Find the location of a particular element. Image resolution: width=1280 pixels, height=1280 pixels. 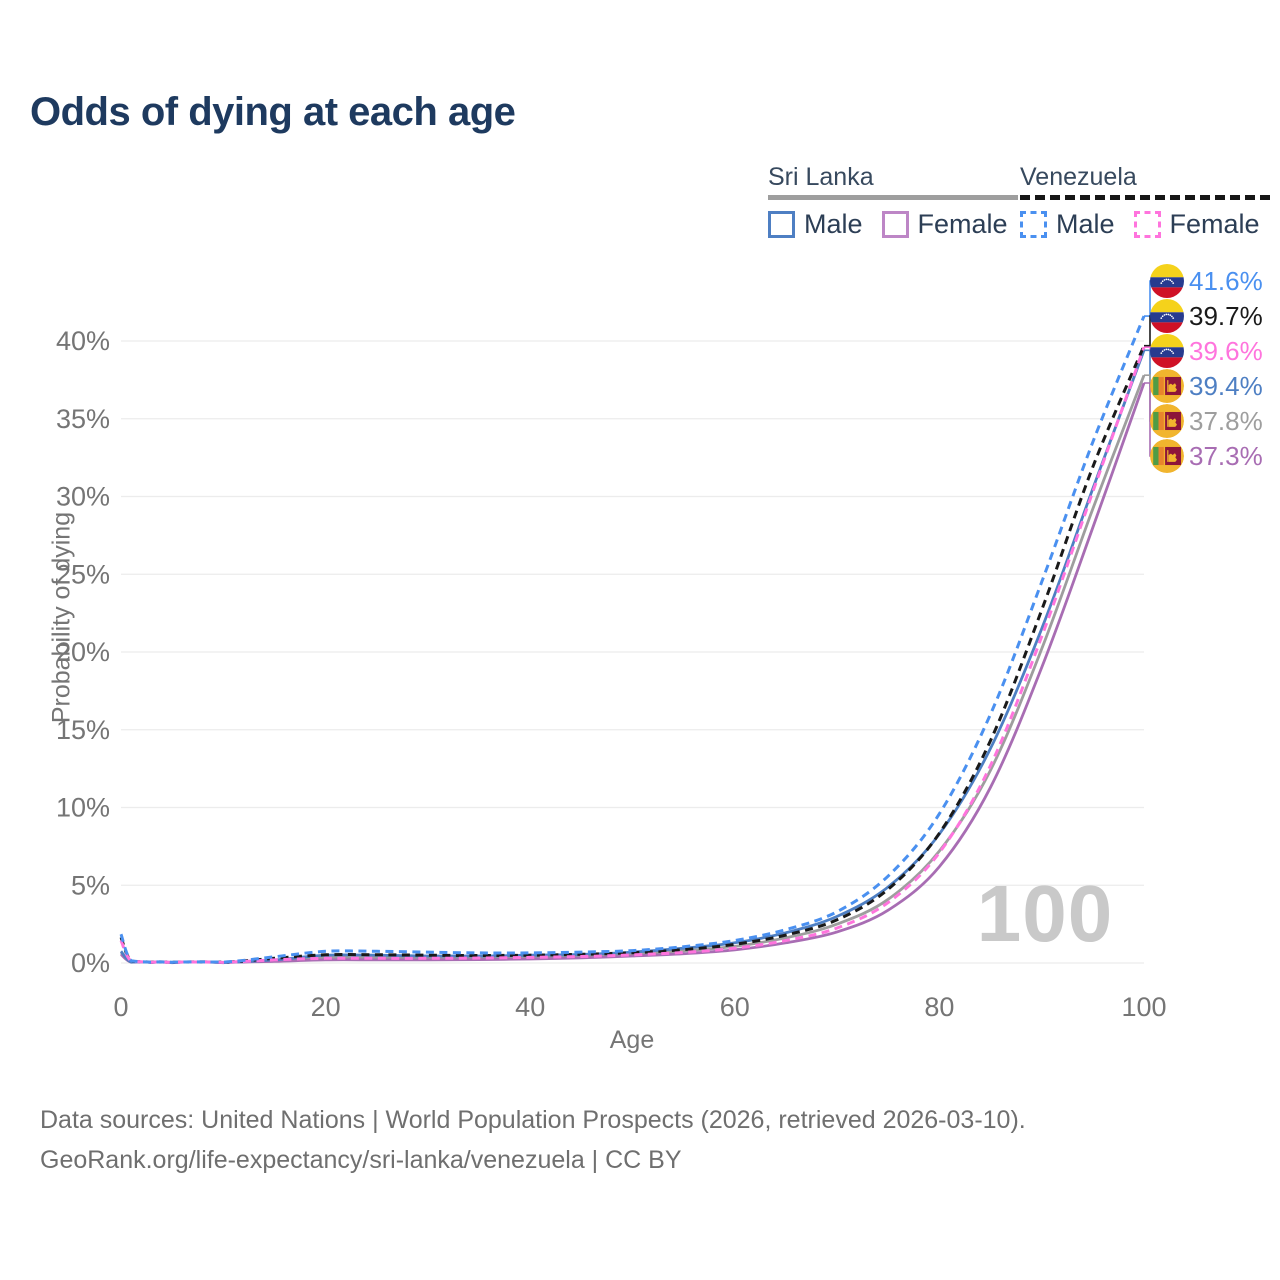

legend-swatch-venezuela-female is located at coordinates (1147, 224).